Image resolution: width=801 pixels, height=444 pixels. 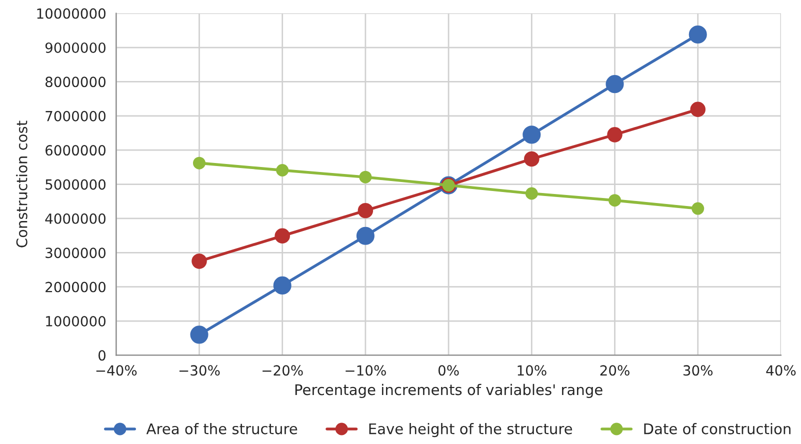 I want to click on x-tick-label: 30%, so click(x=698, y=370).